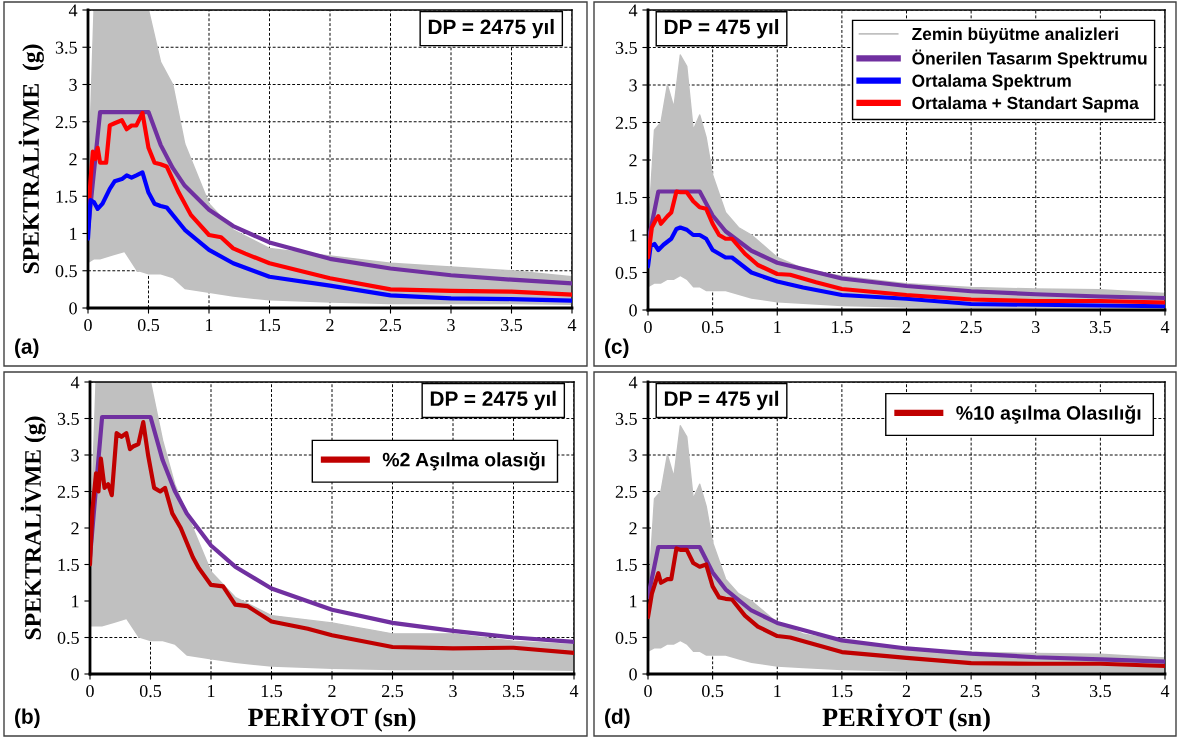 Image resolution: width=1178 pixels, height=740 pixels. What do you see at coordinates (617, 718) in the screenshot?
I see `text: (d)` at bounding box center [617, 718].